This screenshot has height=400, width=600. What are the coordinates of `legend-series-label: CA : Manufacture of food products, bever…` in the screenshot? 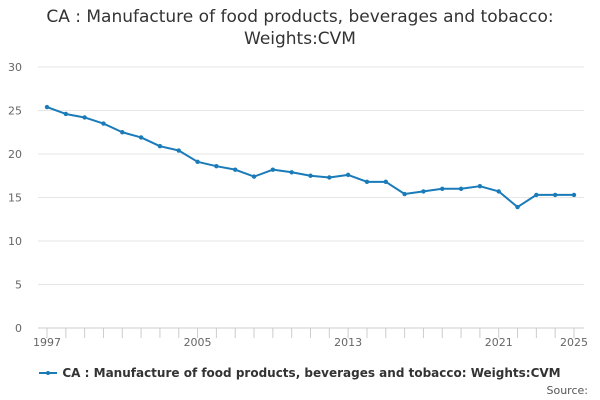 It's located at (311, 373).